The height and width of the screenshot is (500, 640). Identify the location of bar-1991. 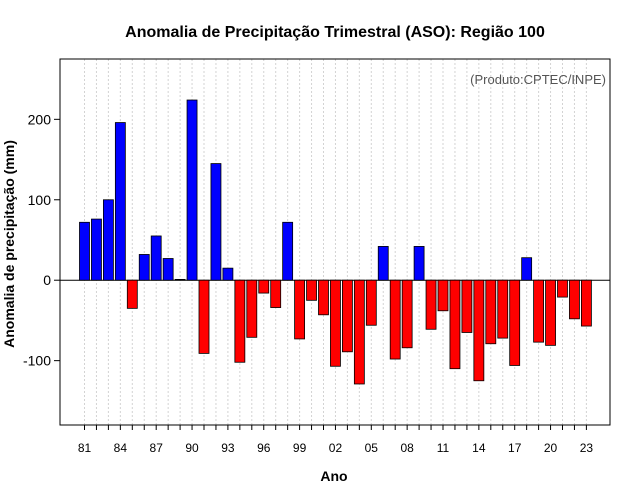
(204, 316).